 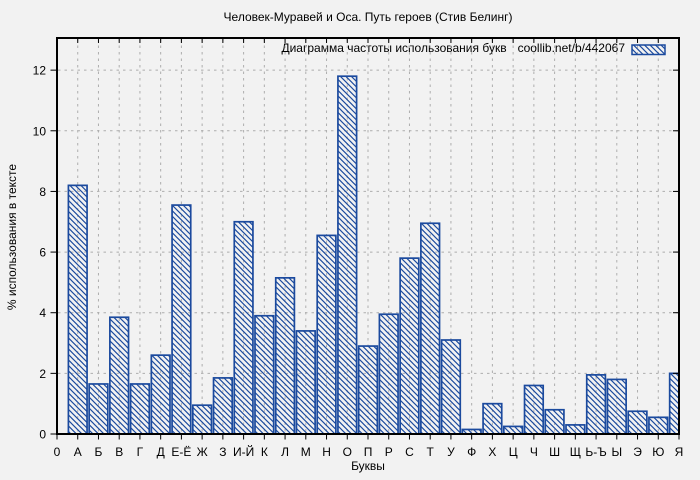 I want to click on x-tick-label: Б, so click(x=99, y=452).